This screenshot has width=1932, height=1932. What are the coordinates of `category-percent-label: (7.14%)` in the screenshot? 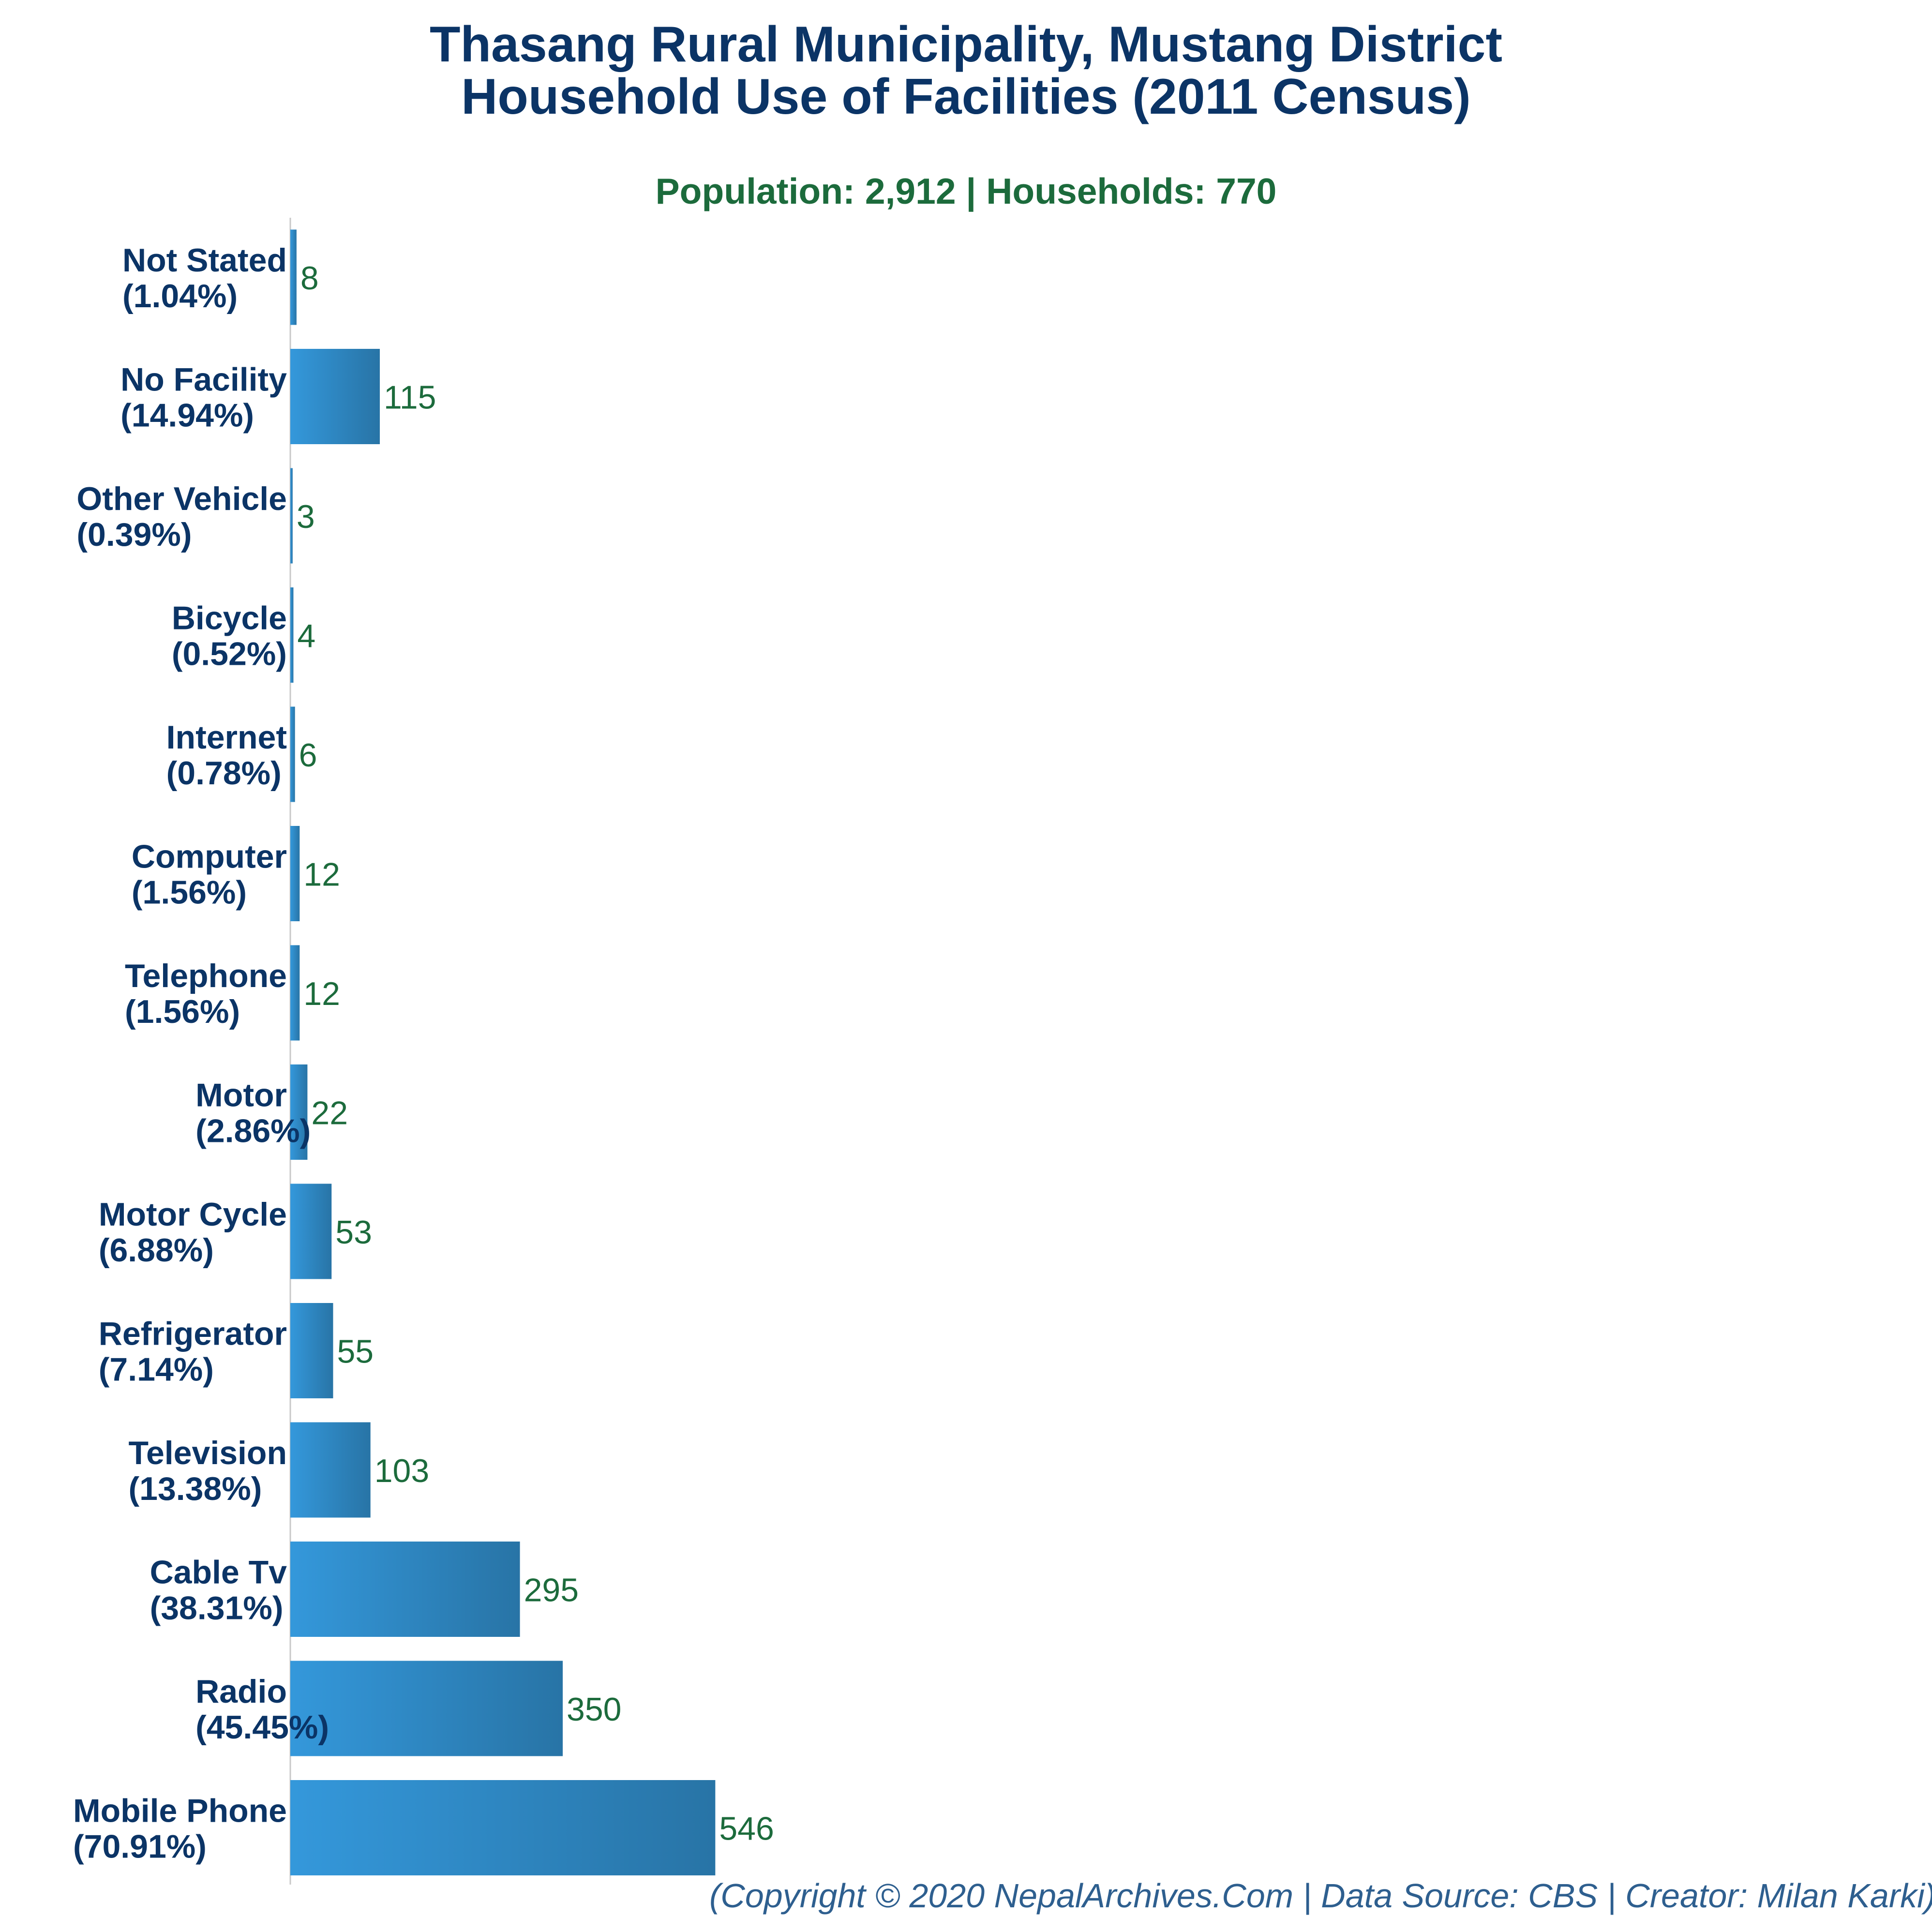 It's located at (156, 1369).